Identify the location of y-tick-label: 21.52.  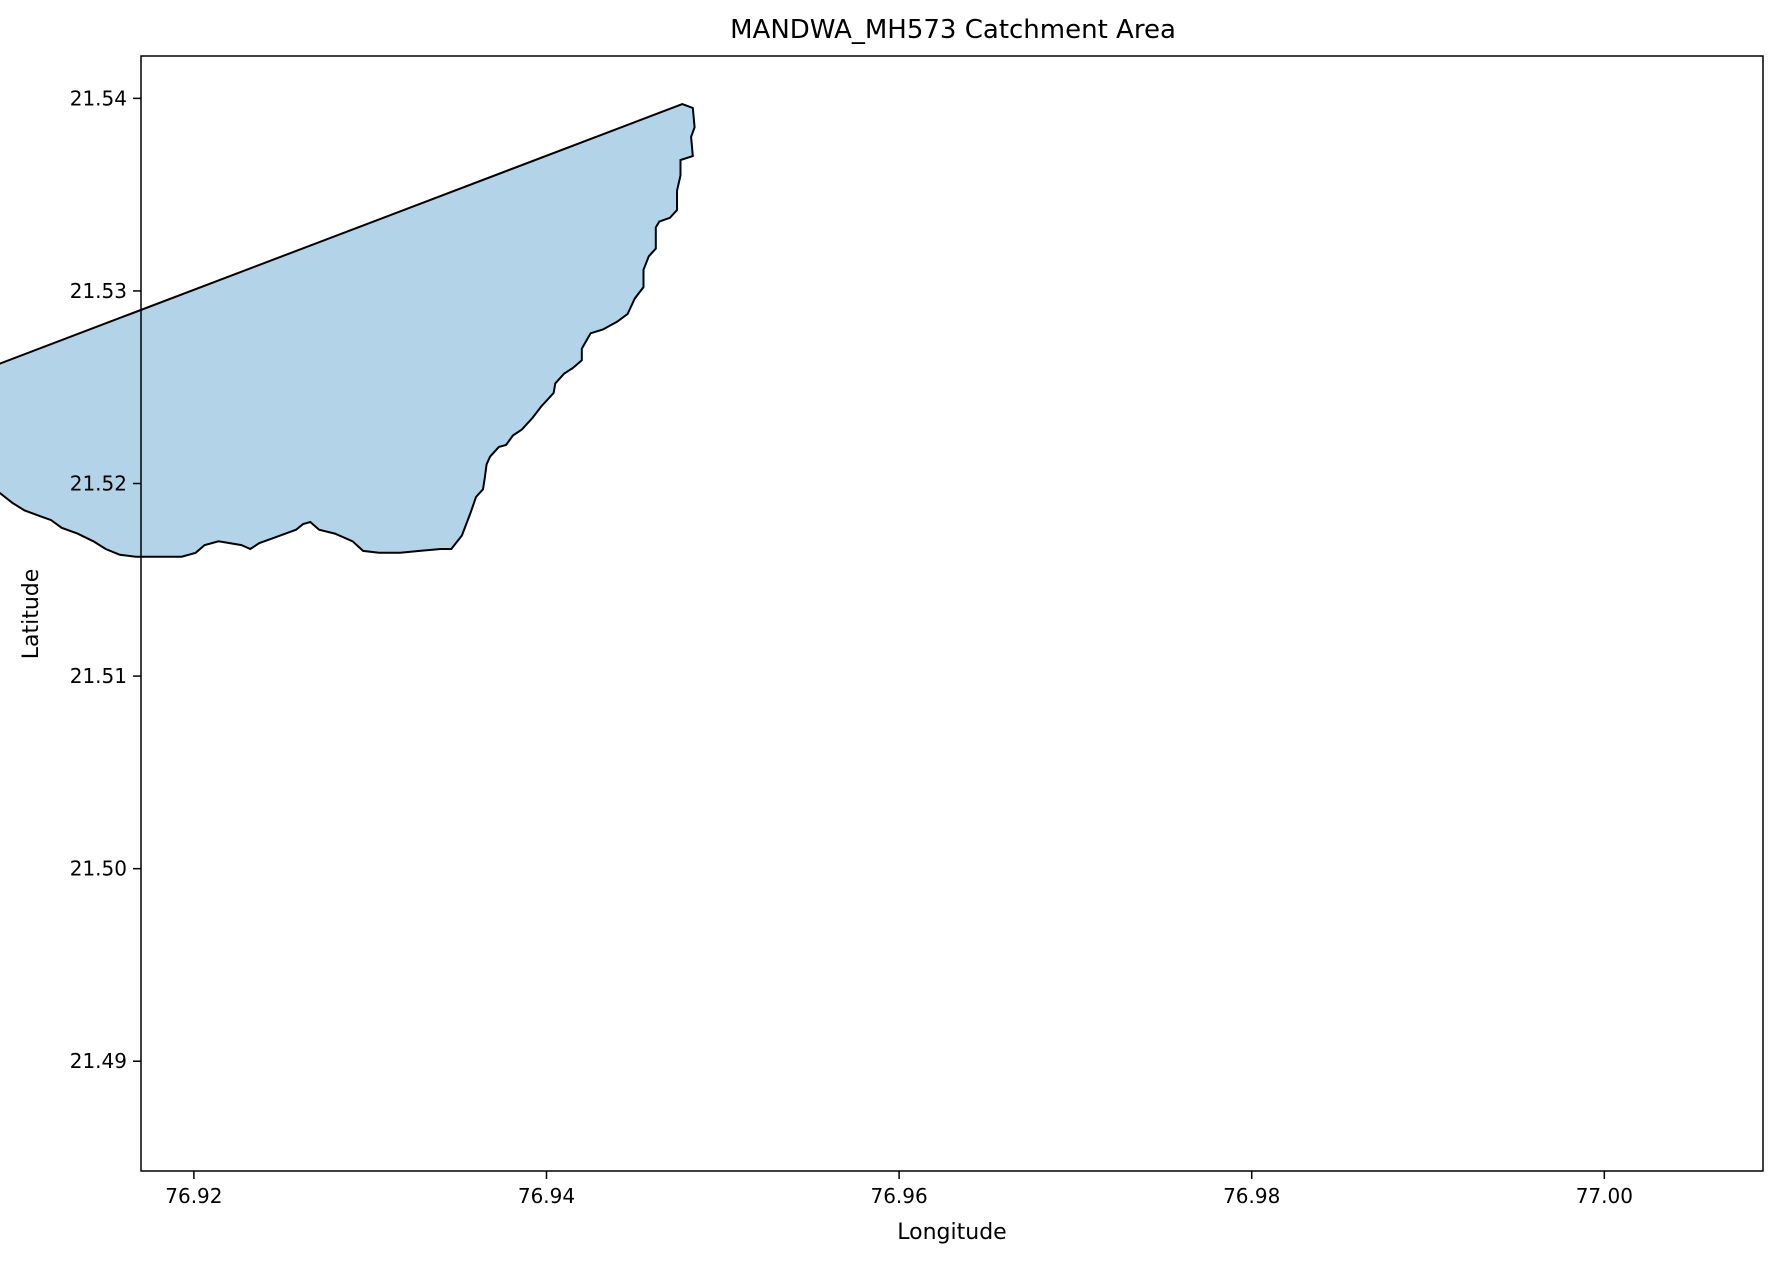
(98, 484).